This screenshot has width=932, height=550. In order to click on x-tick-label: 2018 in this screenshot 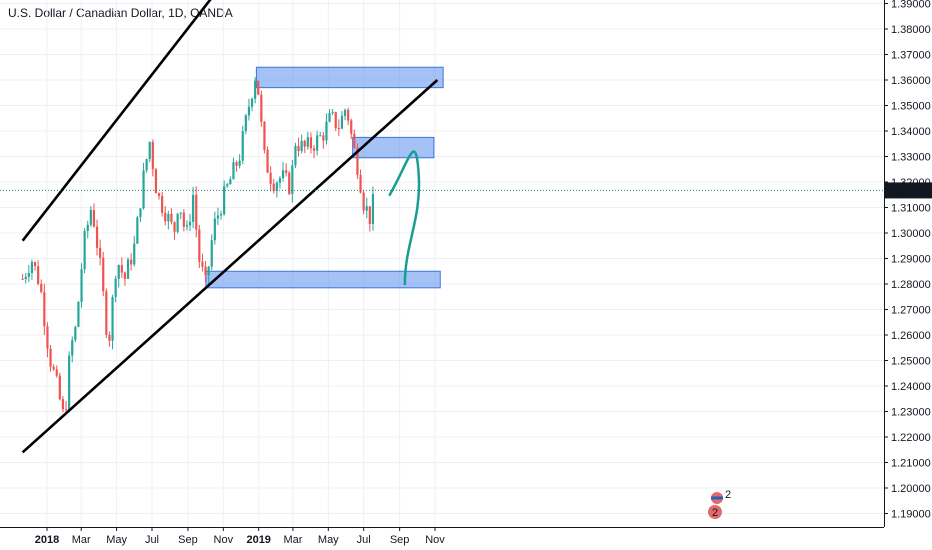, I will do `click(47, 540)`.